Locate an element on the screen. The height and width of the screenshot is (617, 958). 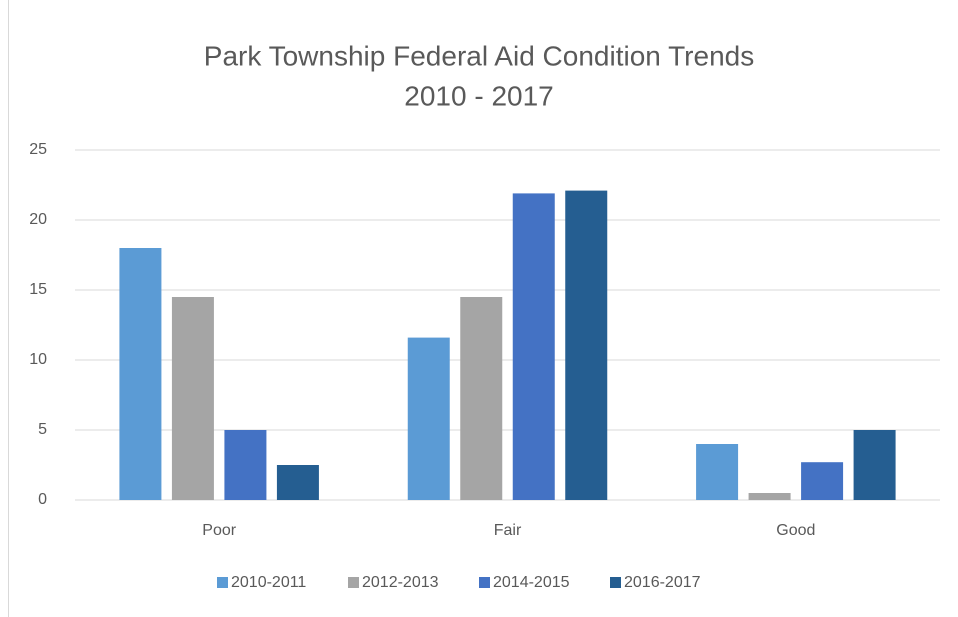
legend-label: 2014-2015 is located at coordinates (531, 582).